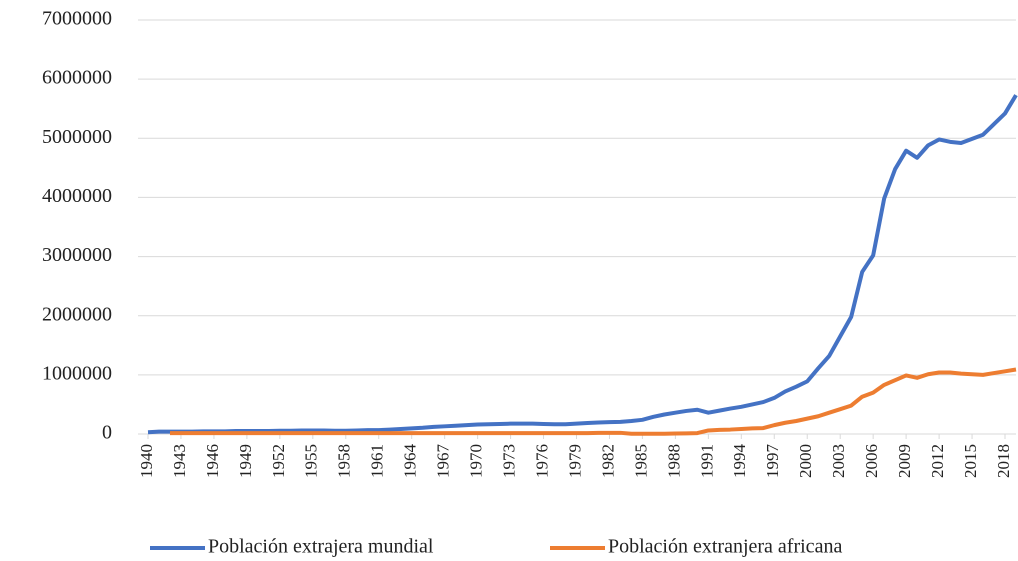 Image resolution: width=1018 pixels, height=561 pixels. Describe the element at coordinates (904, 461) in the screenshot. I see `x-tick-label: 2009` at that location.